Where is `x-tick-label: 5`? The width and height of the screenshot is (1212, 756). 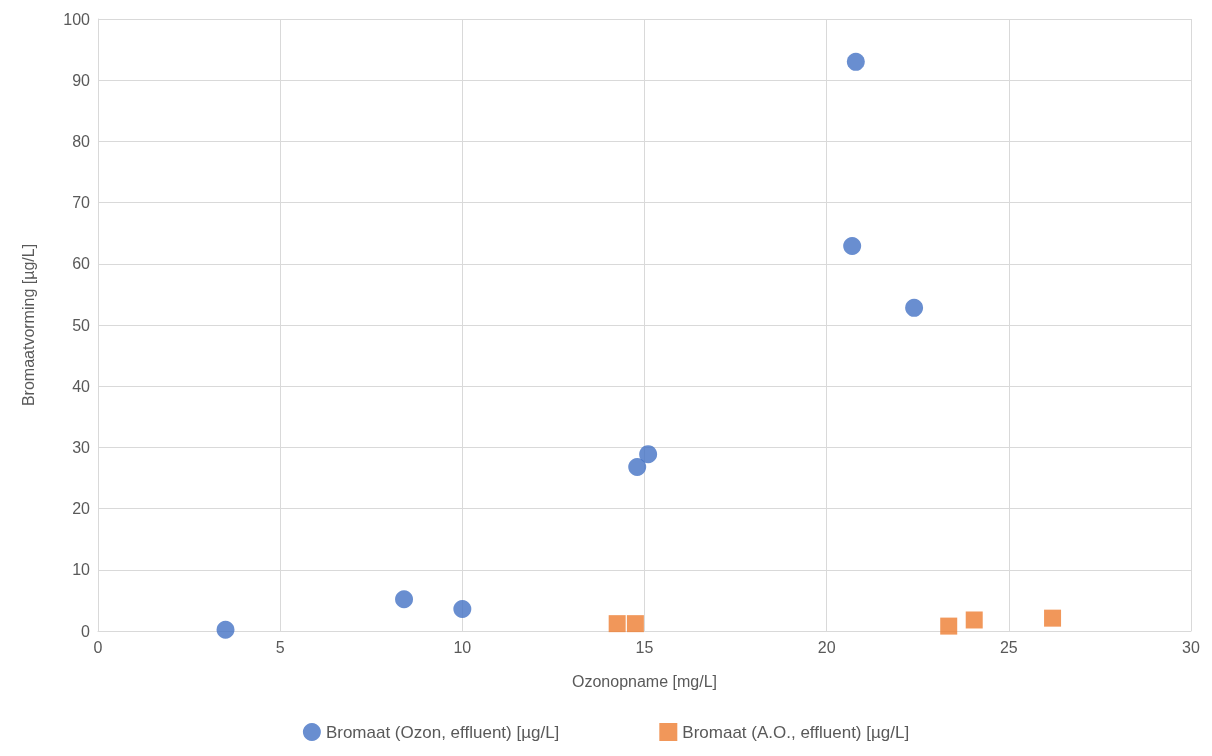
x-tick-label: 5 is located at coordinates (280, 647).